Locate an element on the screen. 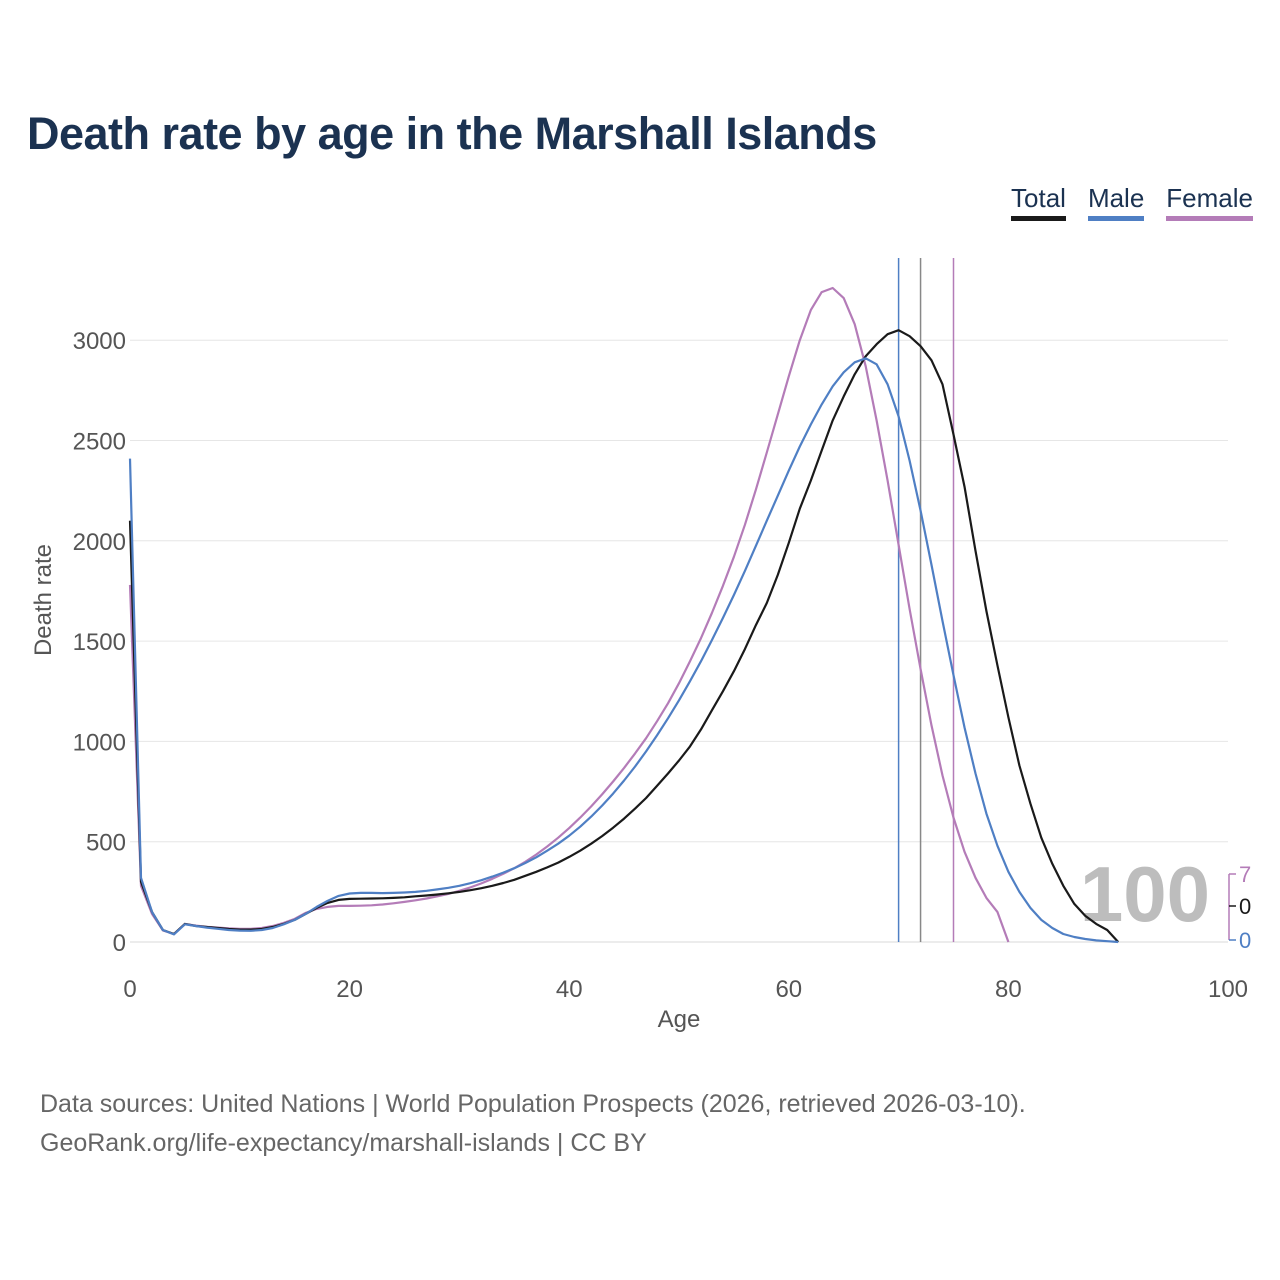 This screenshot has width=1280, height=1280. edge-label-female: 7 is located at coordinates (1245, 874).